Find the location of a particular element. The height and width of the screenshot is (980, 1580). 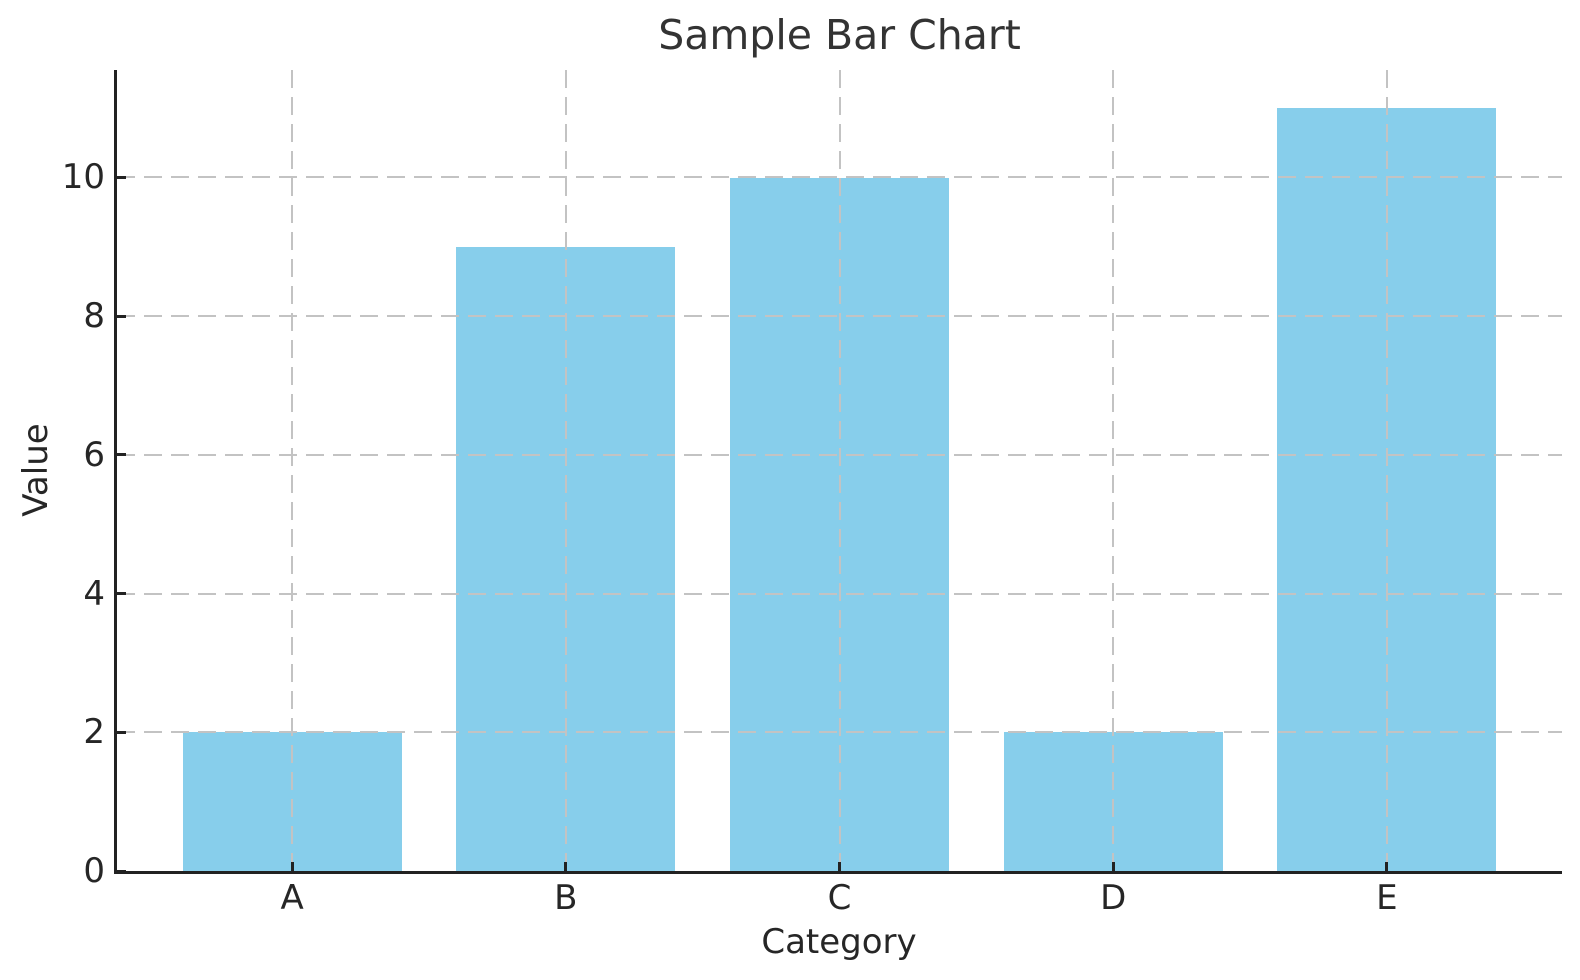

gridline-vertical-B is located at coordinates (565, 470).